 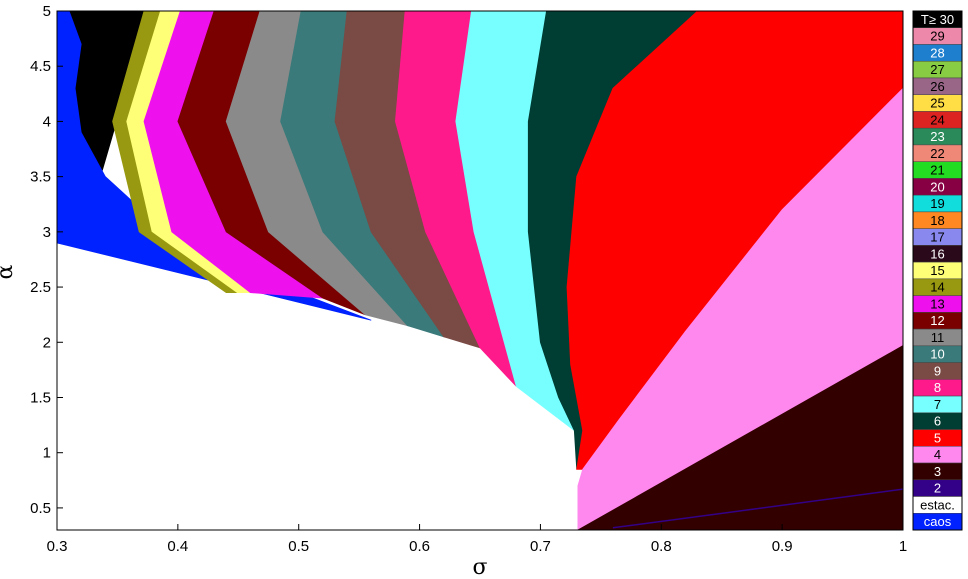 I want to click on y-axis-ticks: 0.5 1 1.5 2 2.5 3 3.5 4 4.5 5, so click(x=46, y=260).